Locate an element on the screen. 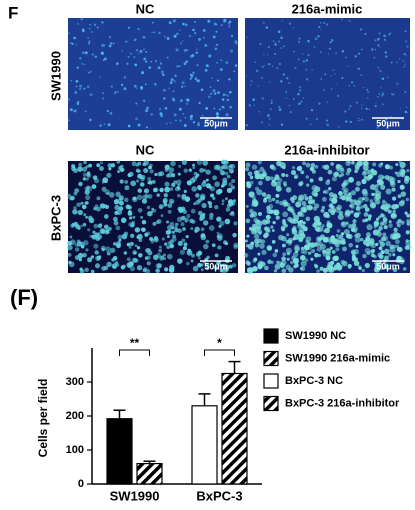 Image resolution: width=415 pixels, height=510 pixels. significance-label: ** is located at coordinates (135, 343).